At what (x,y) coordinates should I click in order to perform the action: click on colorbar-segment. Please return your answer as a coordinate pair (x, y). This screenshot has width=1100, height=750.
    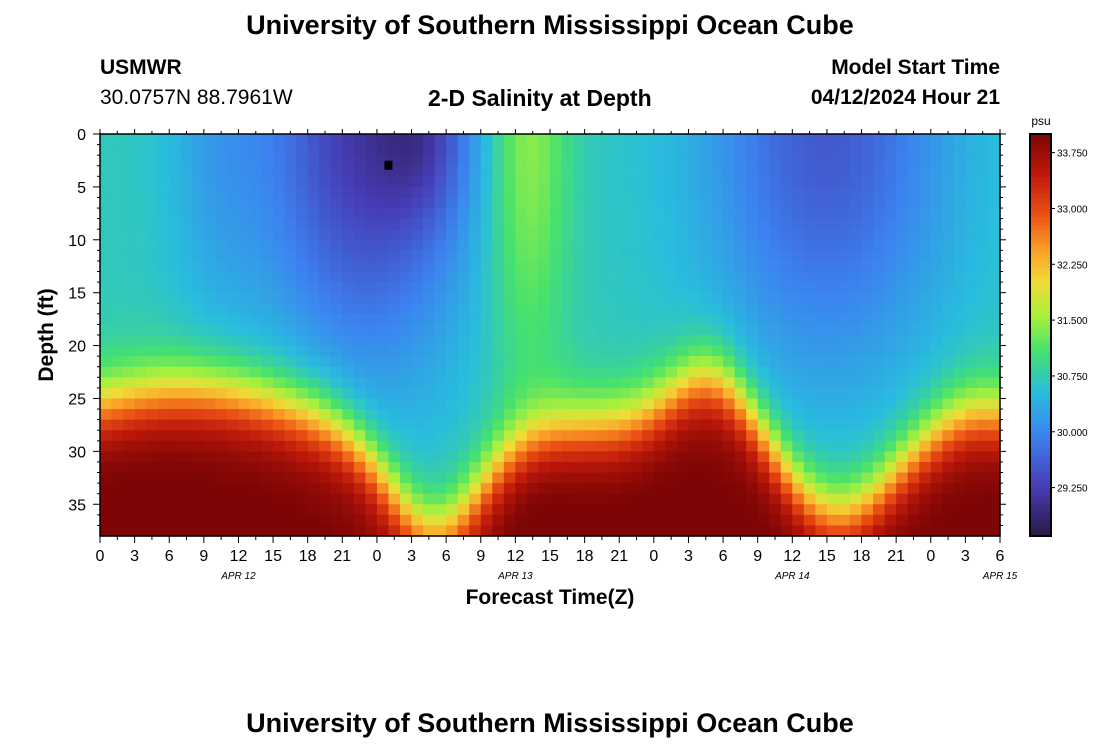
    Looking at the image, I should click on (1040, 345).